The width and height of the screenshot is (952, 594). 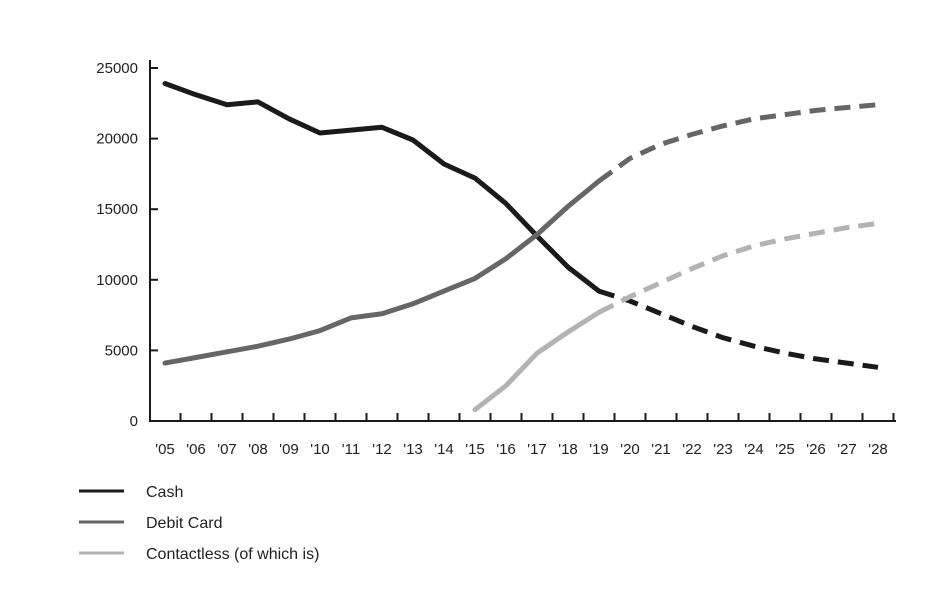 What do you see at coordinates (785, 449) in the screenshot?
I see `x-tick-label: '25` at bounding box center [785, 449].